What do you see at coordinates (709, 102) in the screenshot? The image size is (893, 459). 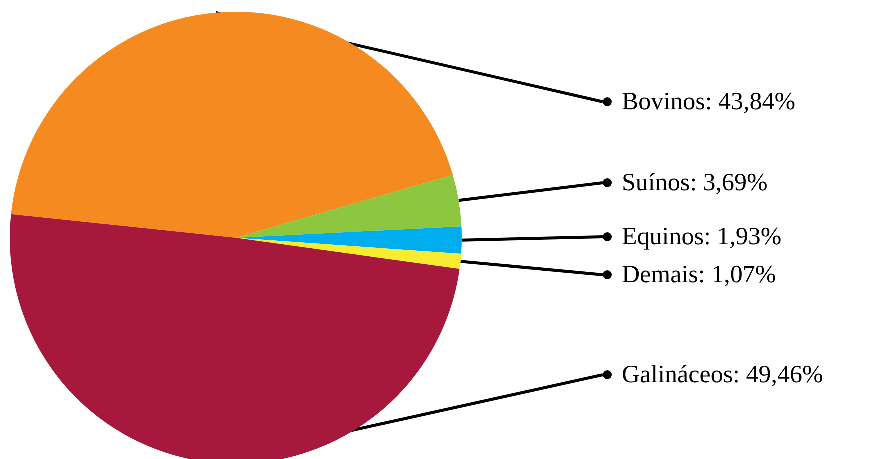 I see `slice-label: Bovinos: 43,84%` at bounding box center [709, 102].